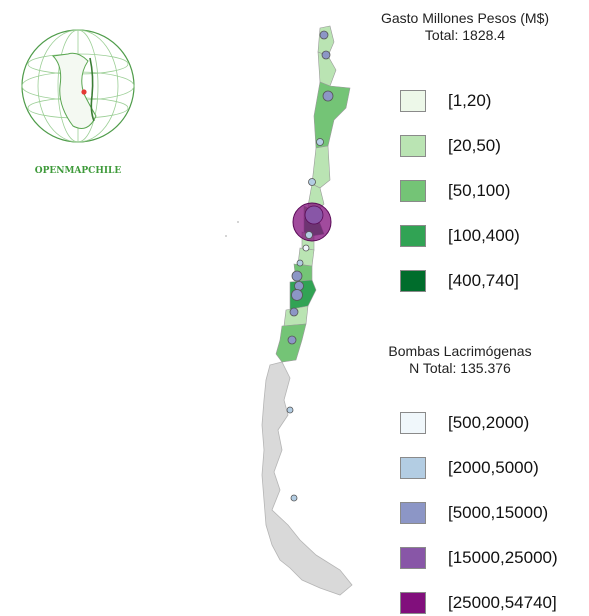  I want to click on bombs-legend-total: N Total: 135.376, so click(460, 368).